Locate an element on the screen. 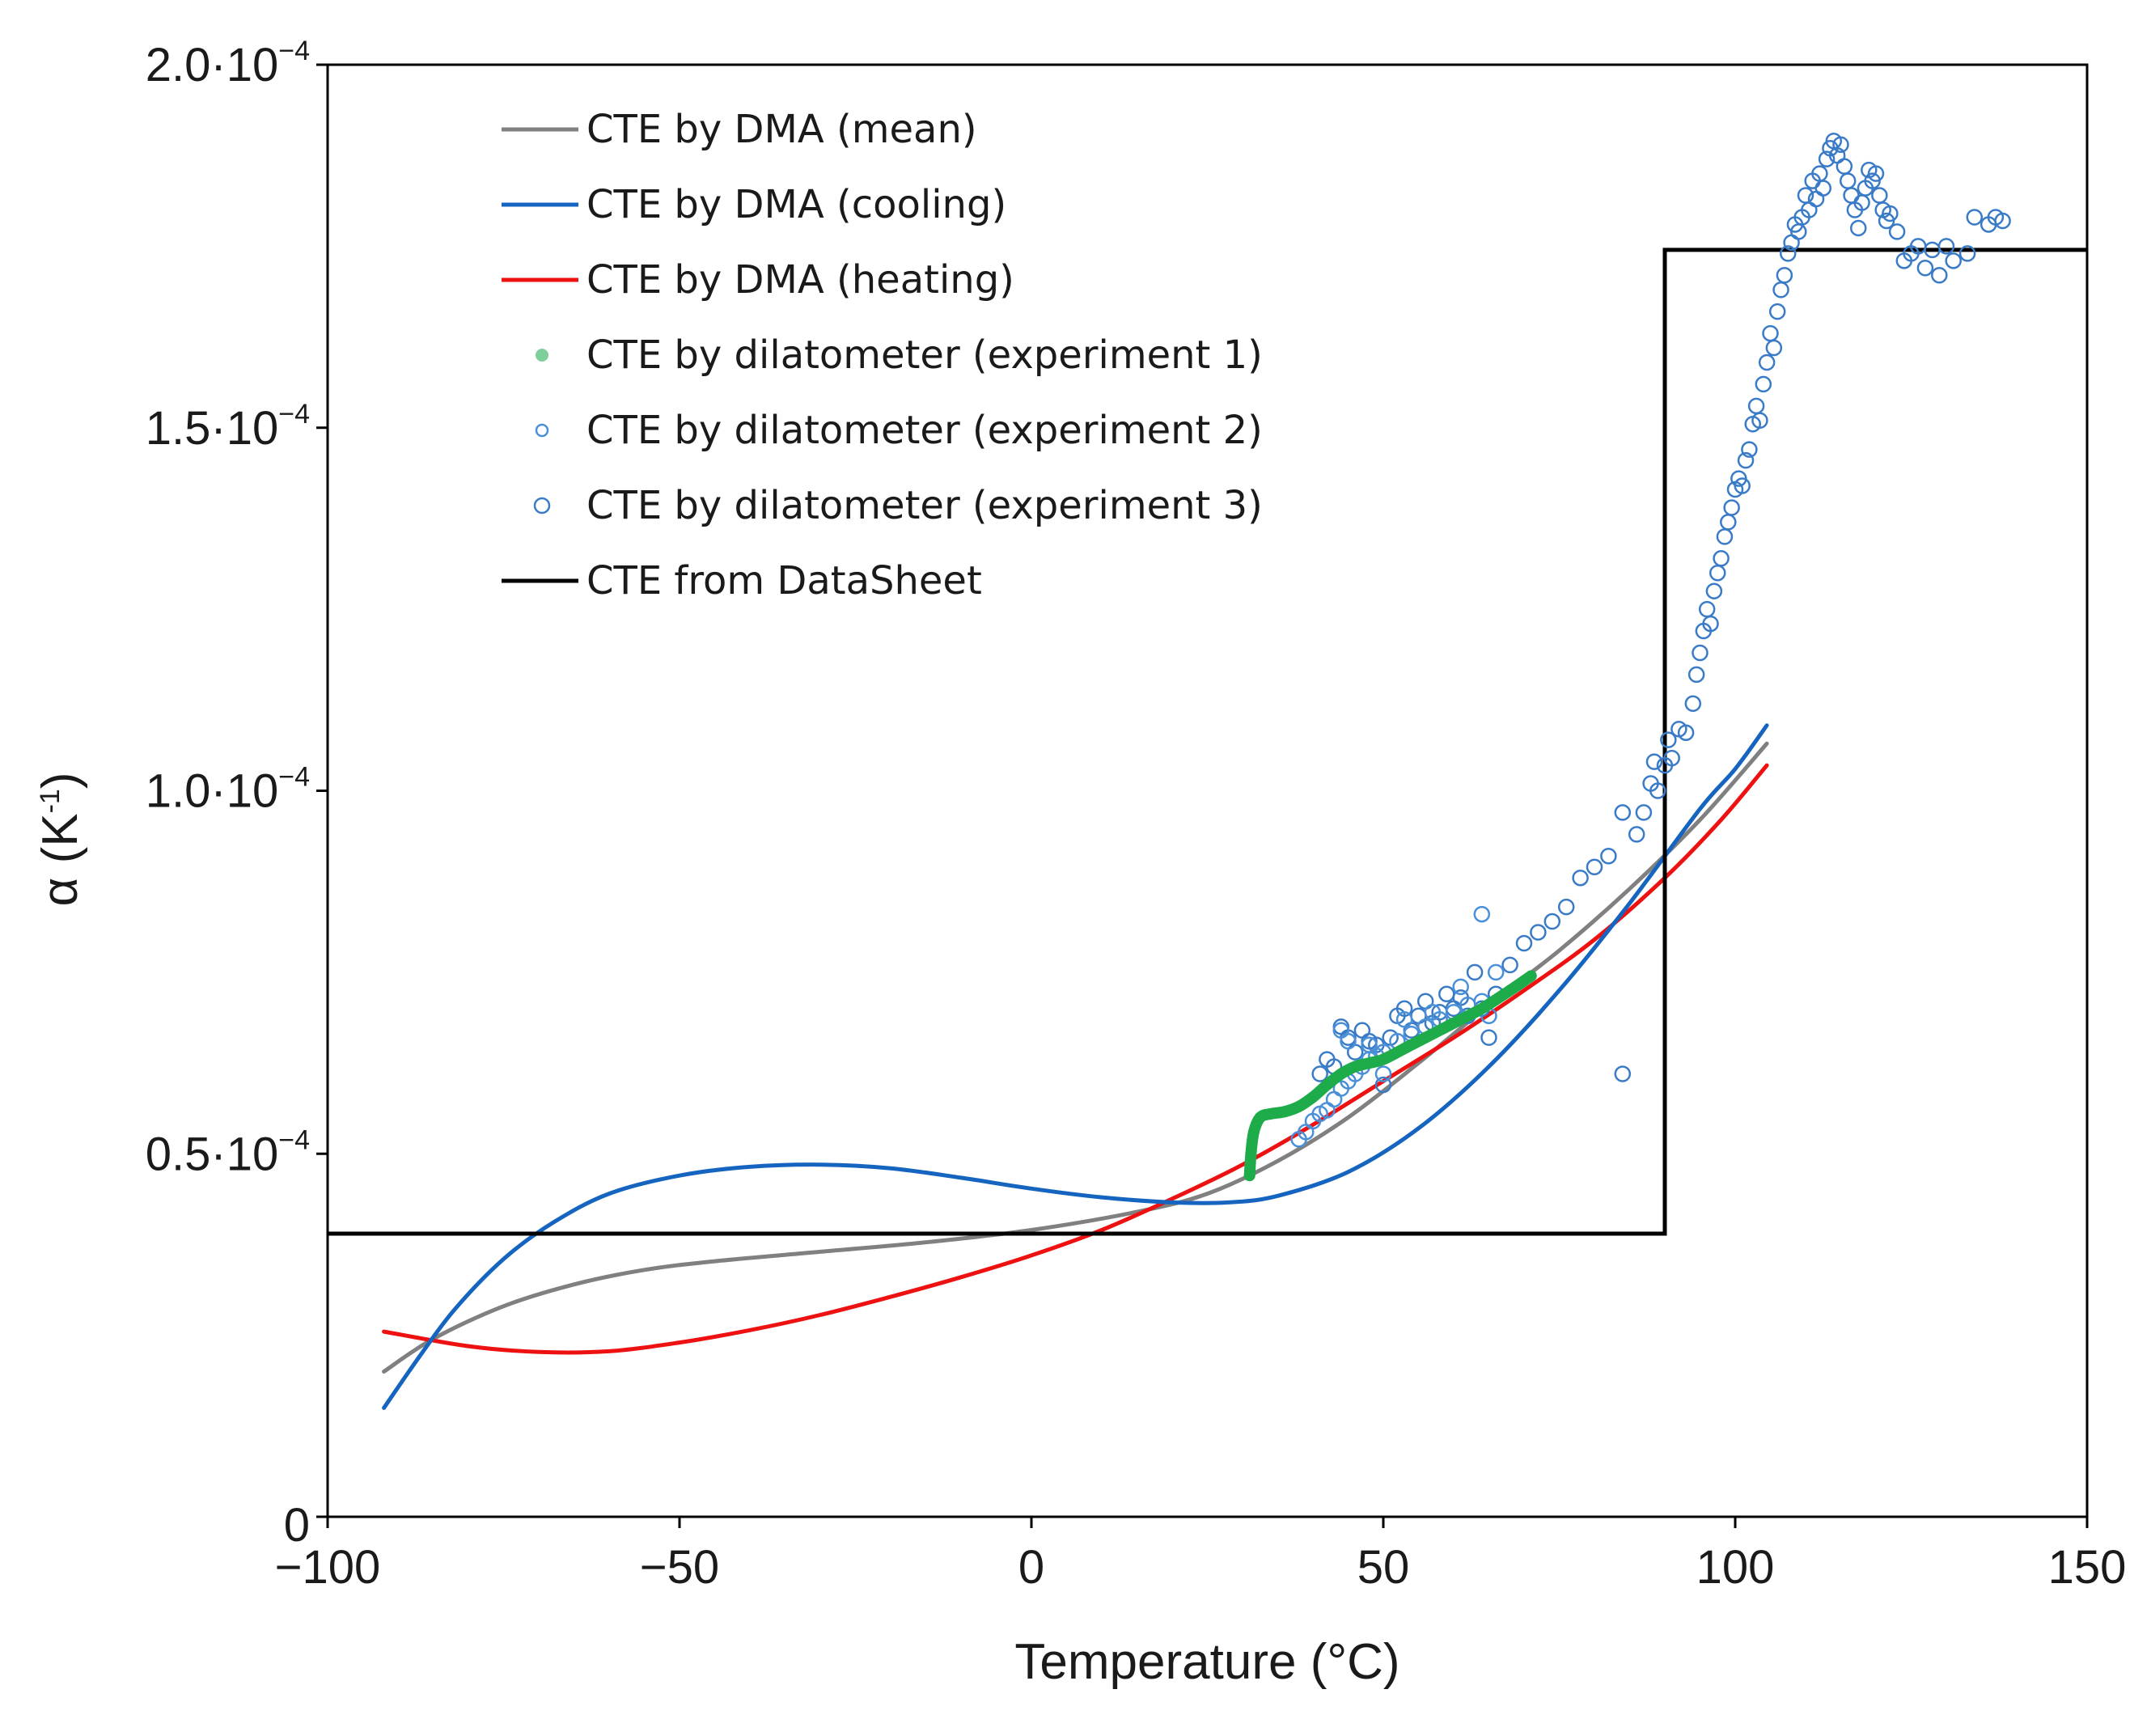 This screenshot has height=1736, width=2151. legend-label: CTE by DMA (cooling) is located at coordinates (796, 204).